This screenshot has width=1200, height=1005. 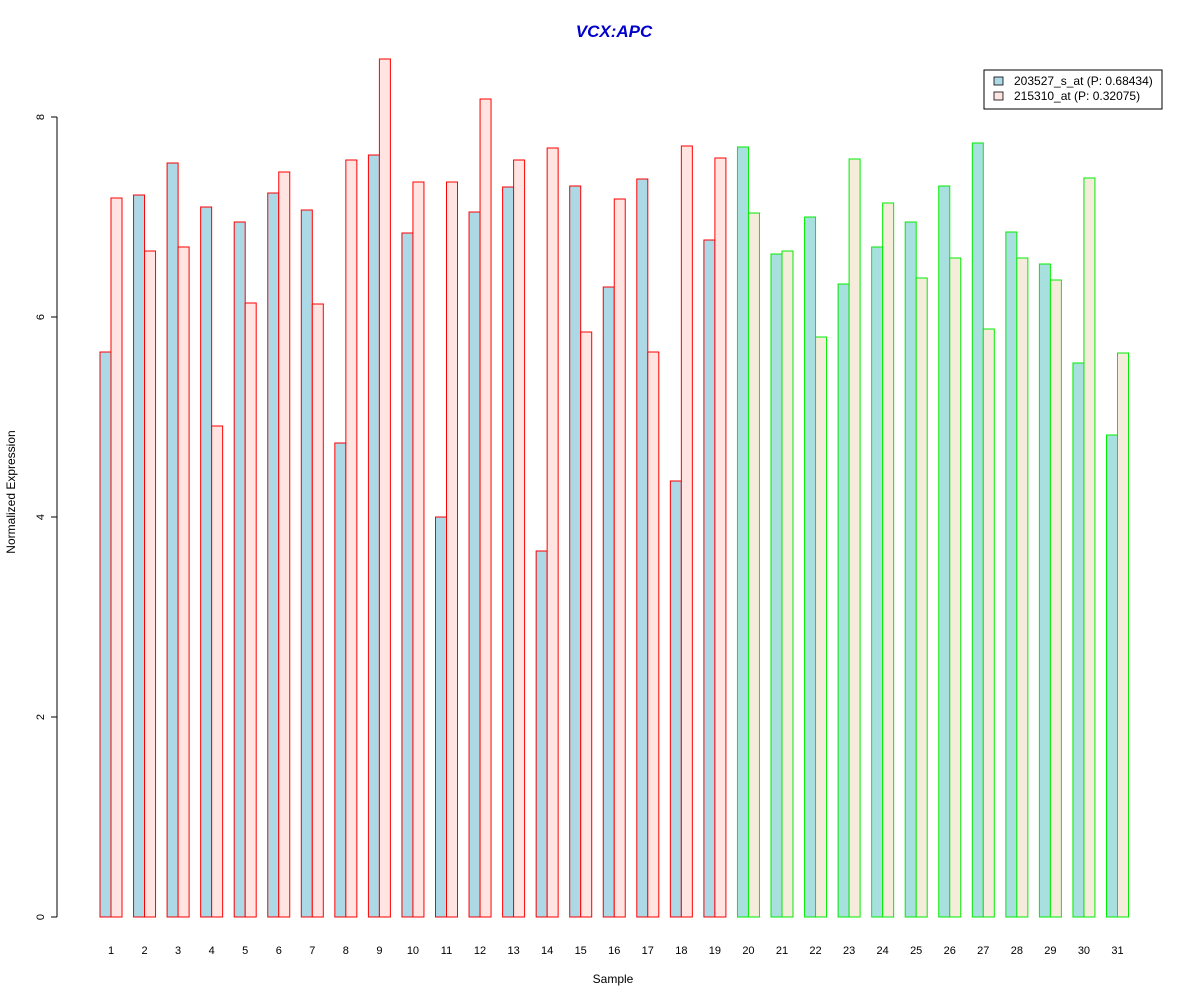 I want to click on x-tick-label: 20, so click(x=748, y=951).